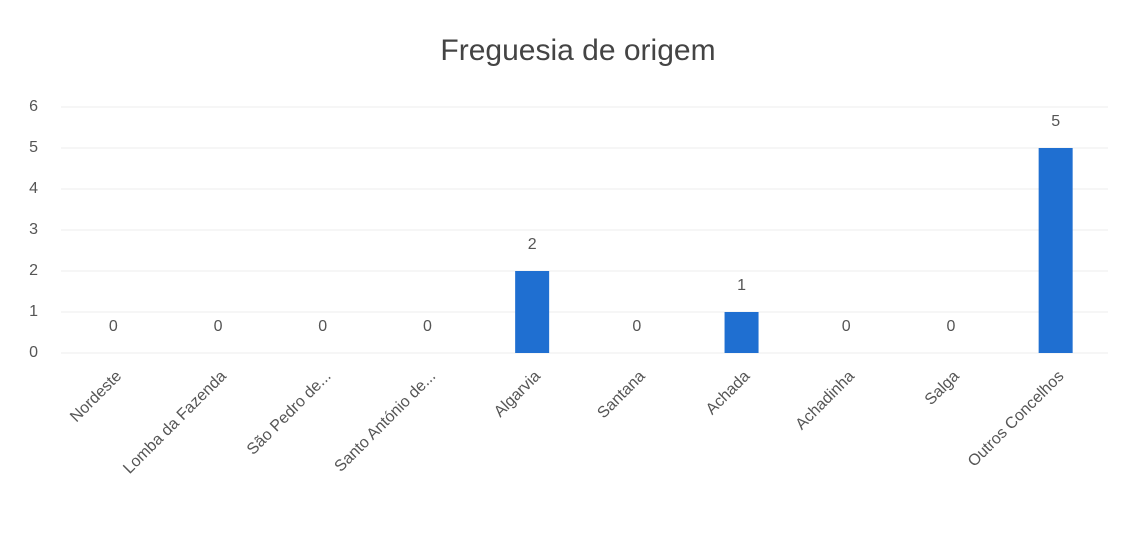  What do you see at coordinates (577, 50) in the screenshot?
I see `chart-title: Freguesia de origem` at bounding box center [577, 50].